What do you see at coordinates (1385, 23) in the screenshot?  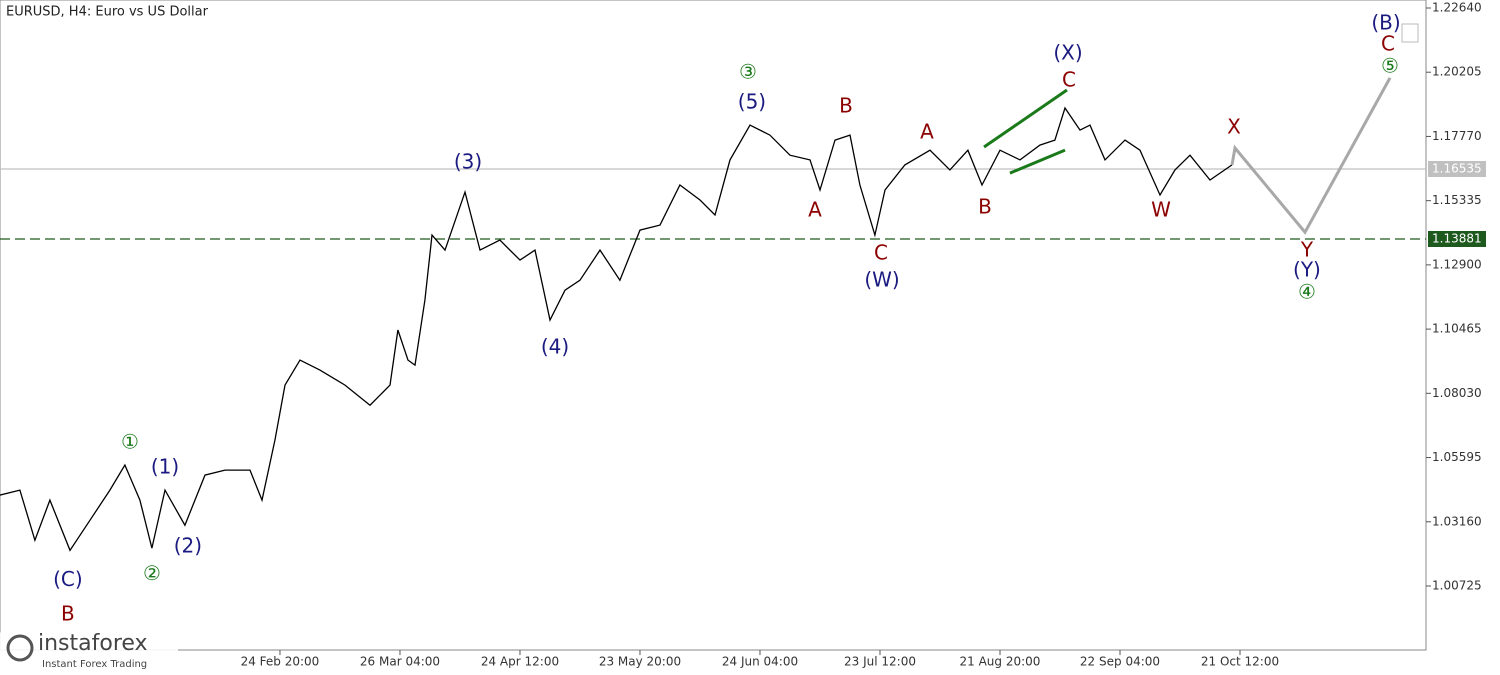 I see `wave-label: (B)` at bounding box center [1385, 23].